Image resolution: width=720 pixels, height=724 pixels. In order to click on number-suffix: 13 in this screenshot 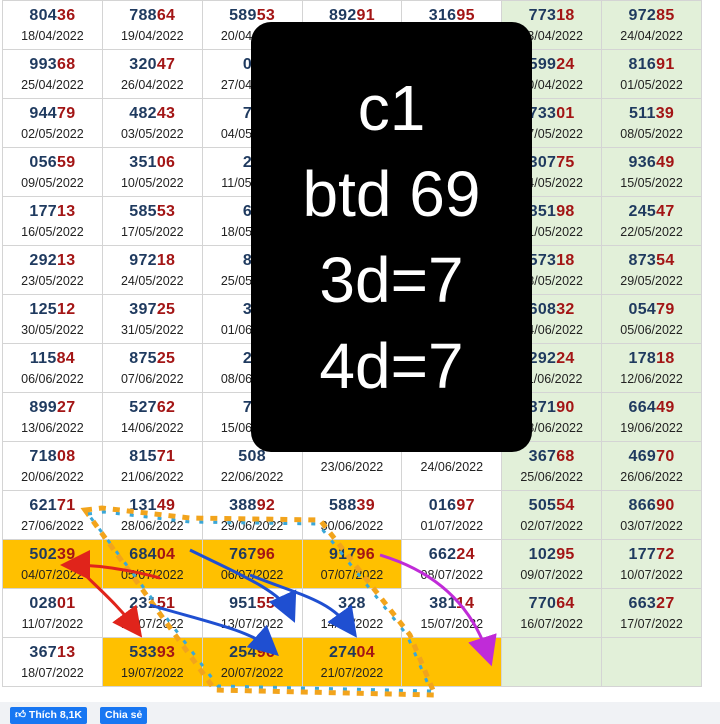, I will do `click(66, 652)`.